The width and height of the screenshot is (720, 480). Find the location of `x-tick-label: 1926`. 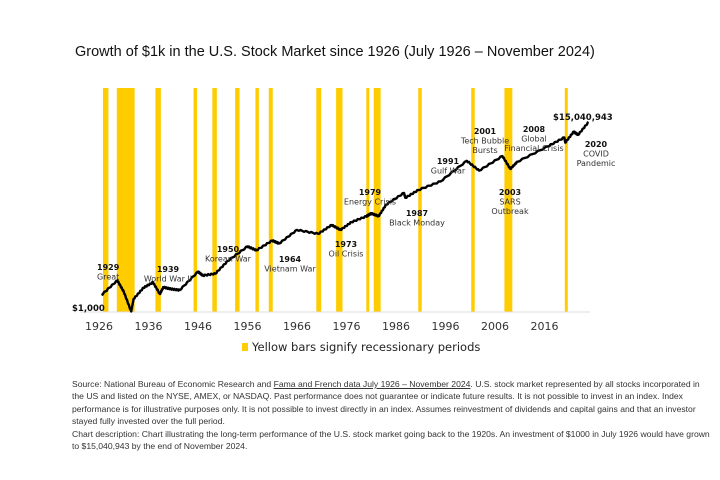

x-tick-label: 1926 is located at coordinates (99, 326).